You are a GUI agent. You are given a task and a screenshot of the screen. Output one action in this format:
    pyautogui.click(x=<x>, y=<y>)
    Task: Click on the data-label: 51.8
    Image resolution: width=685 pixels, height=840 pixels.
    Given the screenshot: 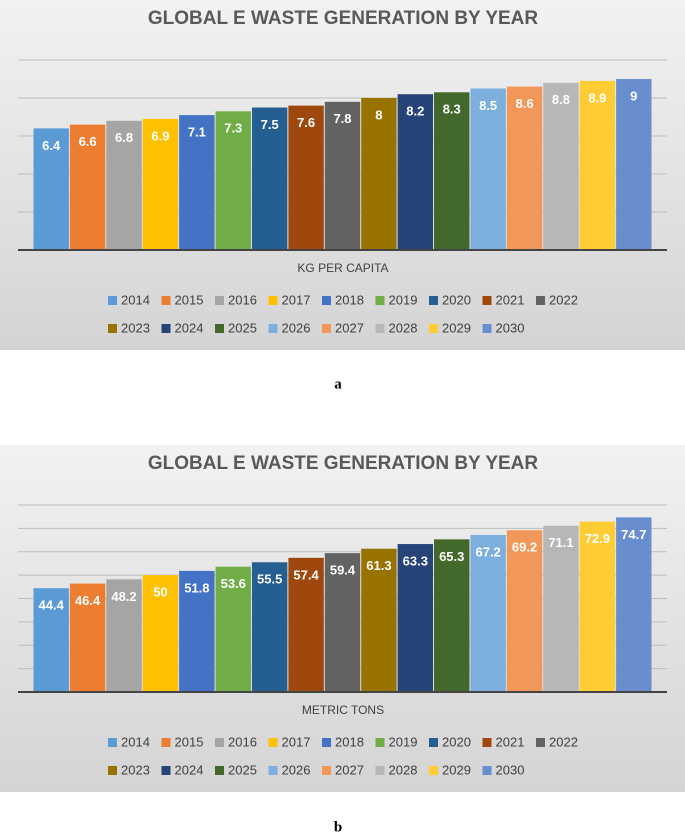 What is the action you would take?
    pyautogui.click(x=196, y=587)
    